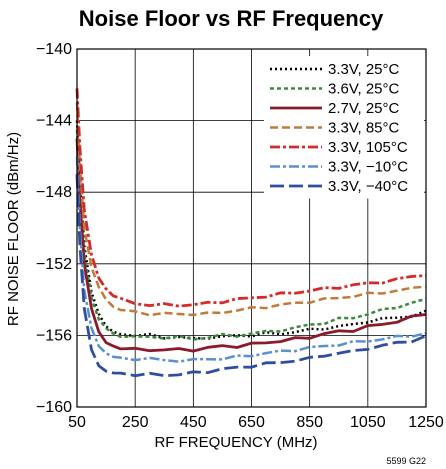 This screenshot has width=446, height=469. What do you see at coordinates (54, 264) in the screenshot?
I see `y-tick-label: −152` at bounding box center [54, 264].